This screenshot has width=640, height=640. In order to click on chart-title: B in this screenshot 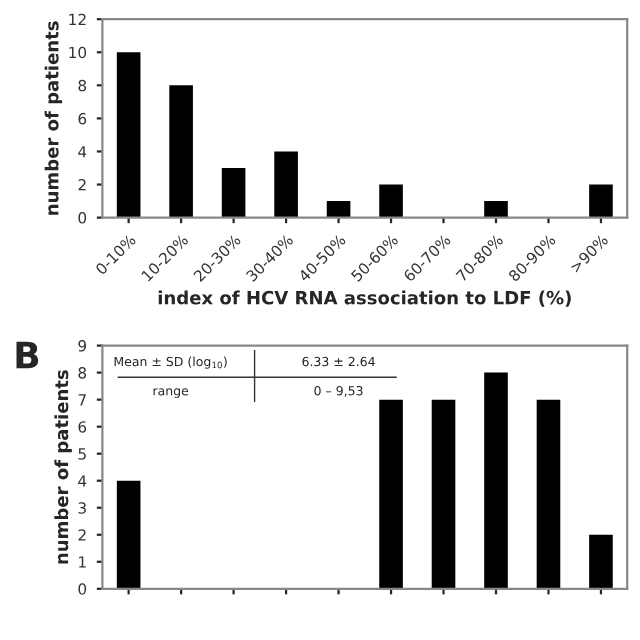, I will do `click(27, 355)`.